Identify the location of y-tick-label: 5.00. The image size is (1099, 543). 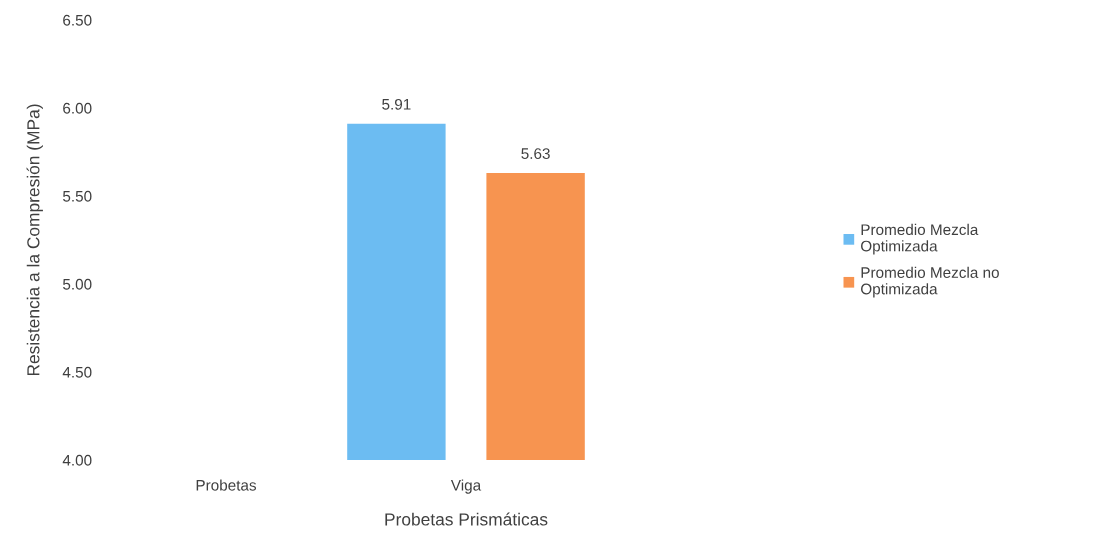
(77, 284).